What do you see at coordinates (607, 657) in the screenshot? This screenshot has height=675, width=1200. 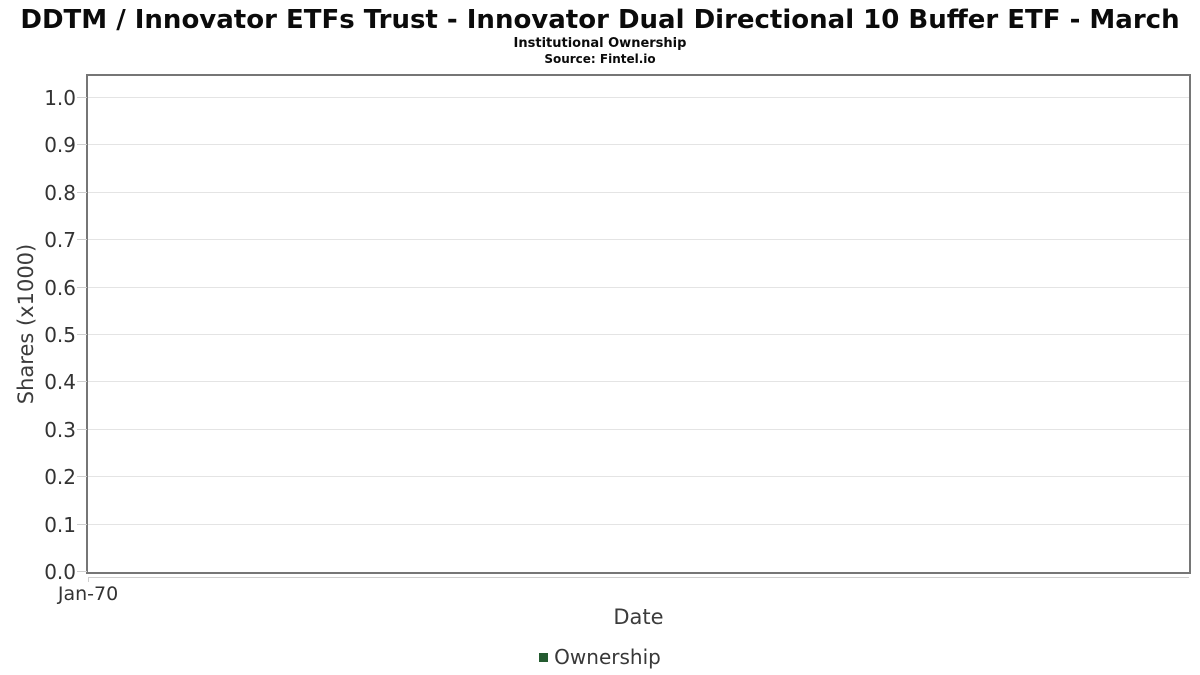 I see `legend-series-label: Ownership` at bounding box center [607, 657].